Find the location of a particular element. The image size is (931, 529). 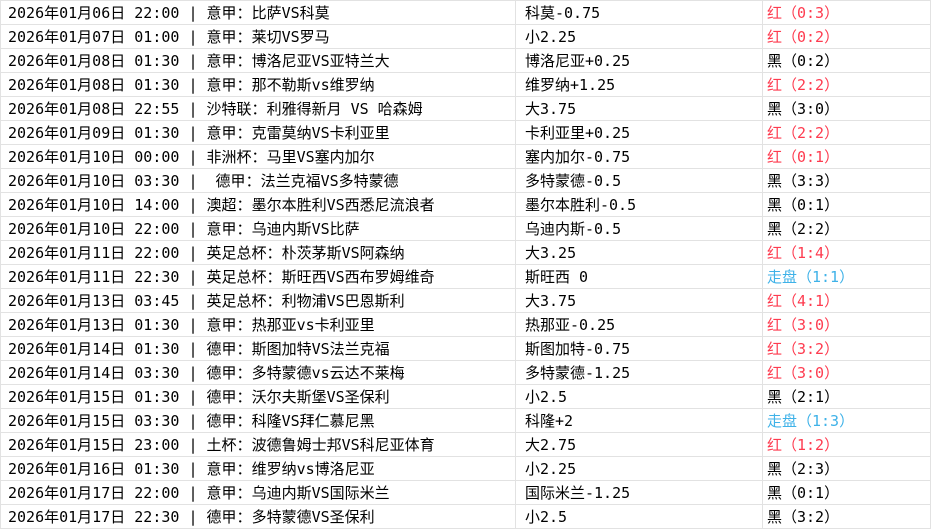

match-teams: 博洛尼亚VS亚特兰大 is located at coordinates (320, 61).